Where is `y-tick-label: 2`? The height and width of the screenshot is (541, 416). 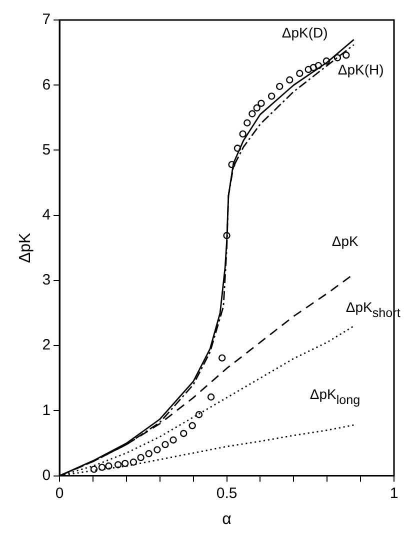 y-tick-label: 2 is located at coordinates (46, 345).